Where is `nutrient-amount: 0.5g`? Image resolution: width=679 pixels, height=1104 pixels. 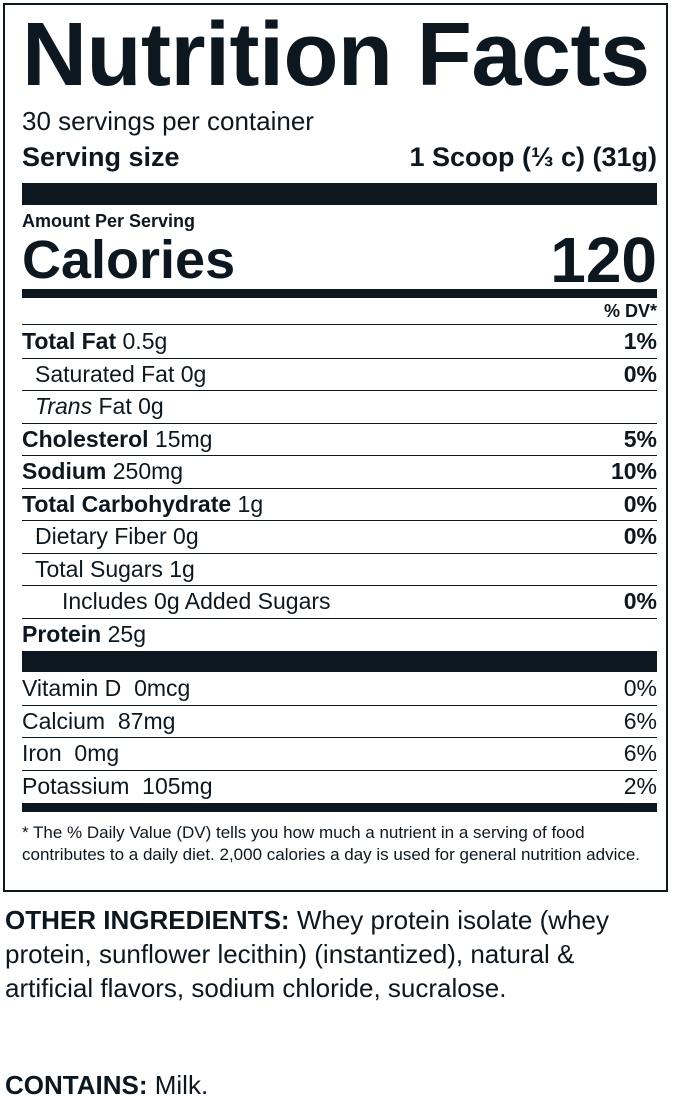
nutrient-amount: 0.5g is located at coordinates (145, 341).